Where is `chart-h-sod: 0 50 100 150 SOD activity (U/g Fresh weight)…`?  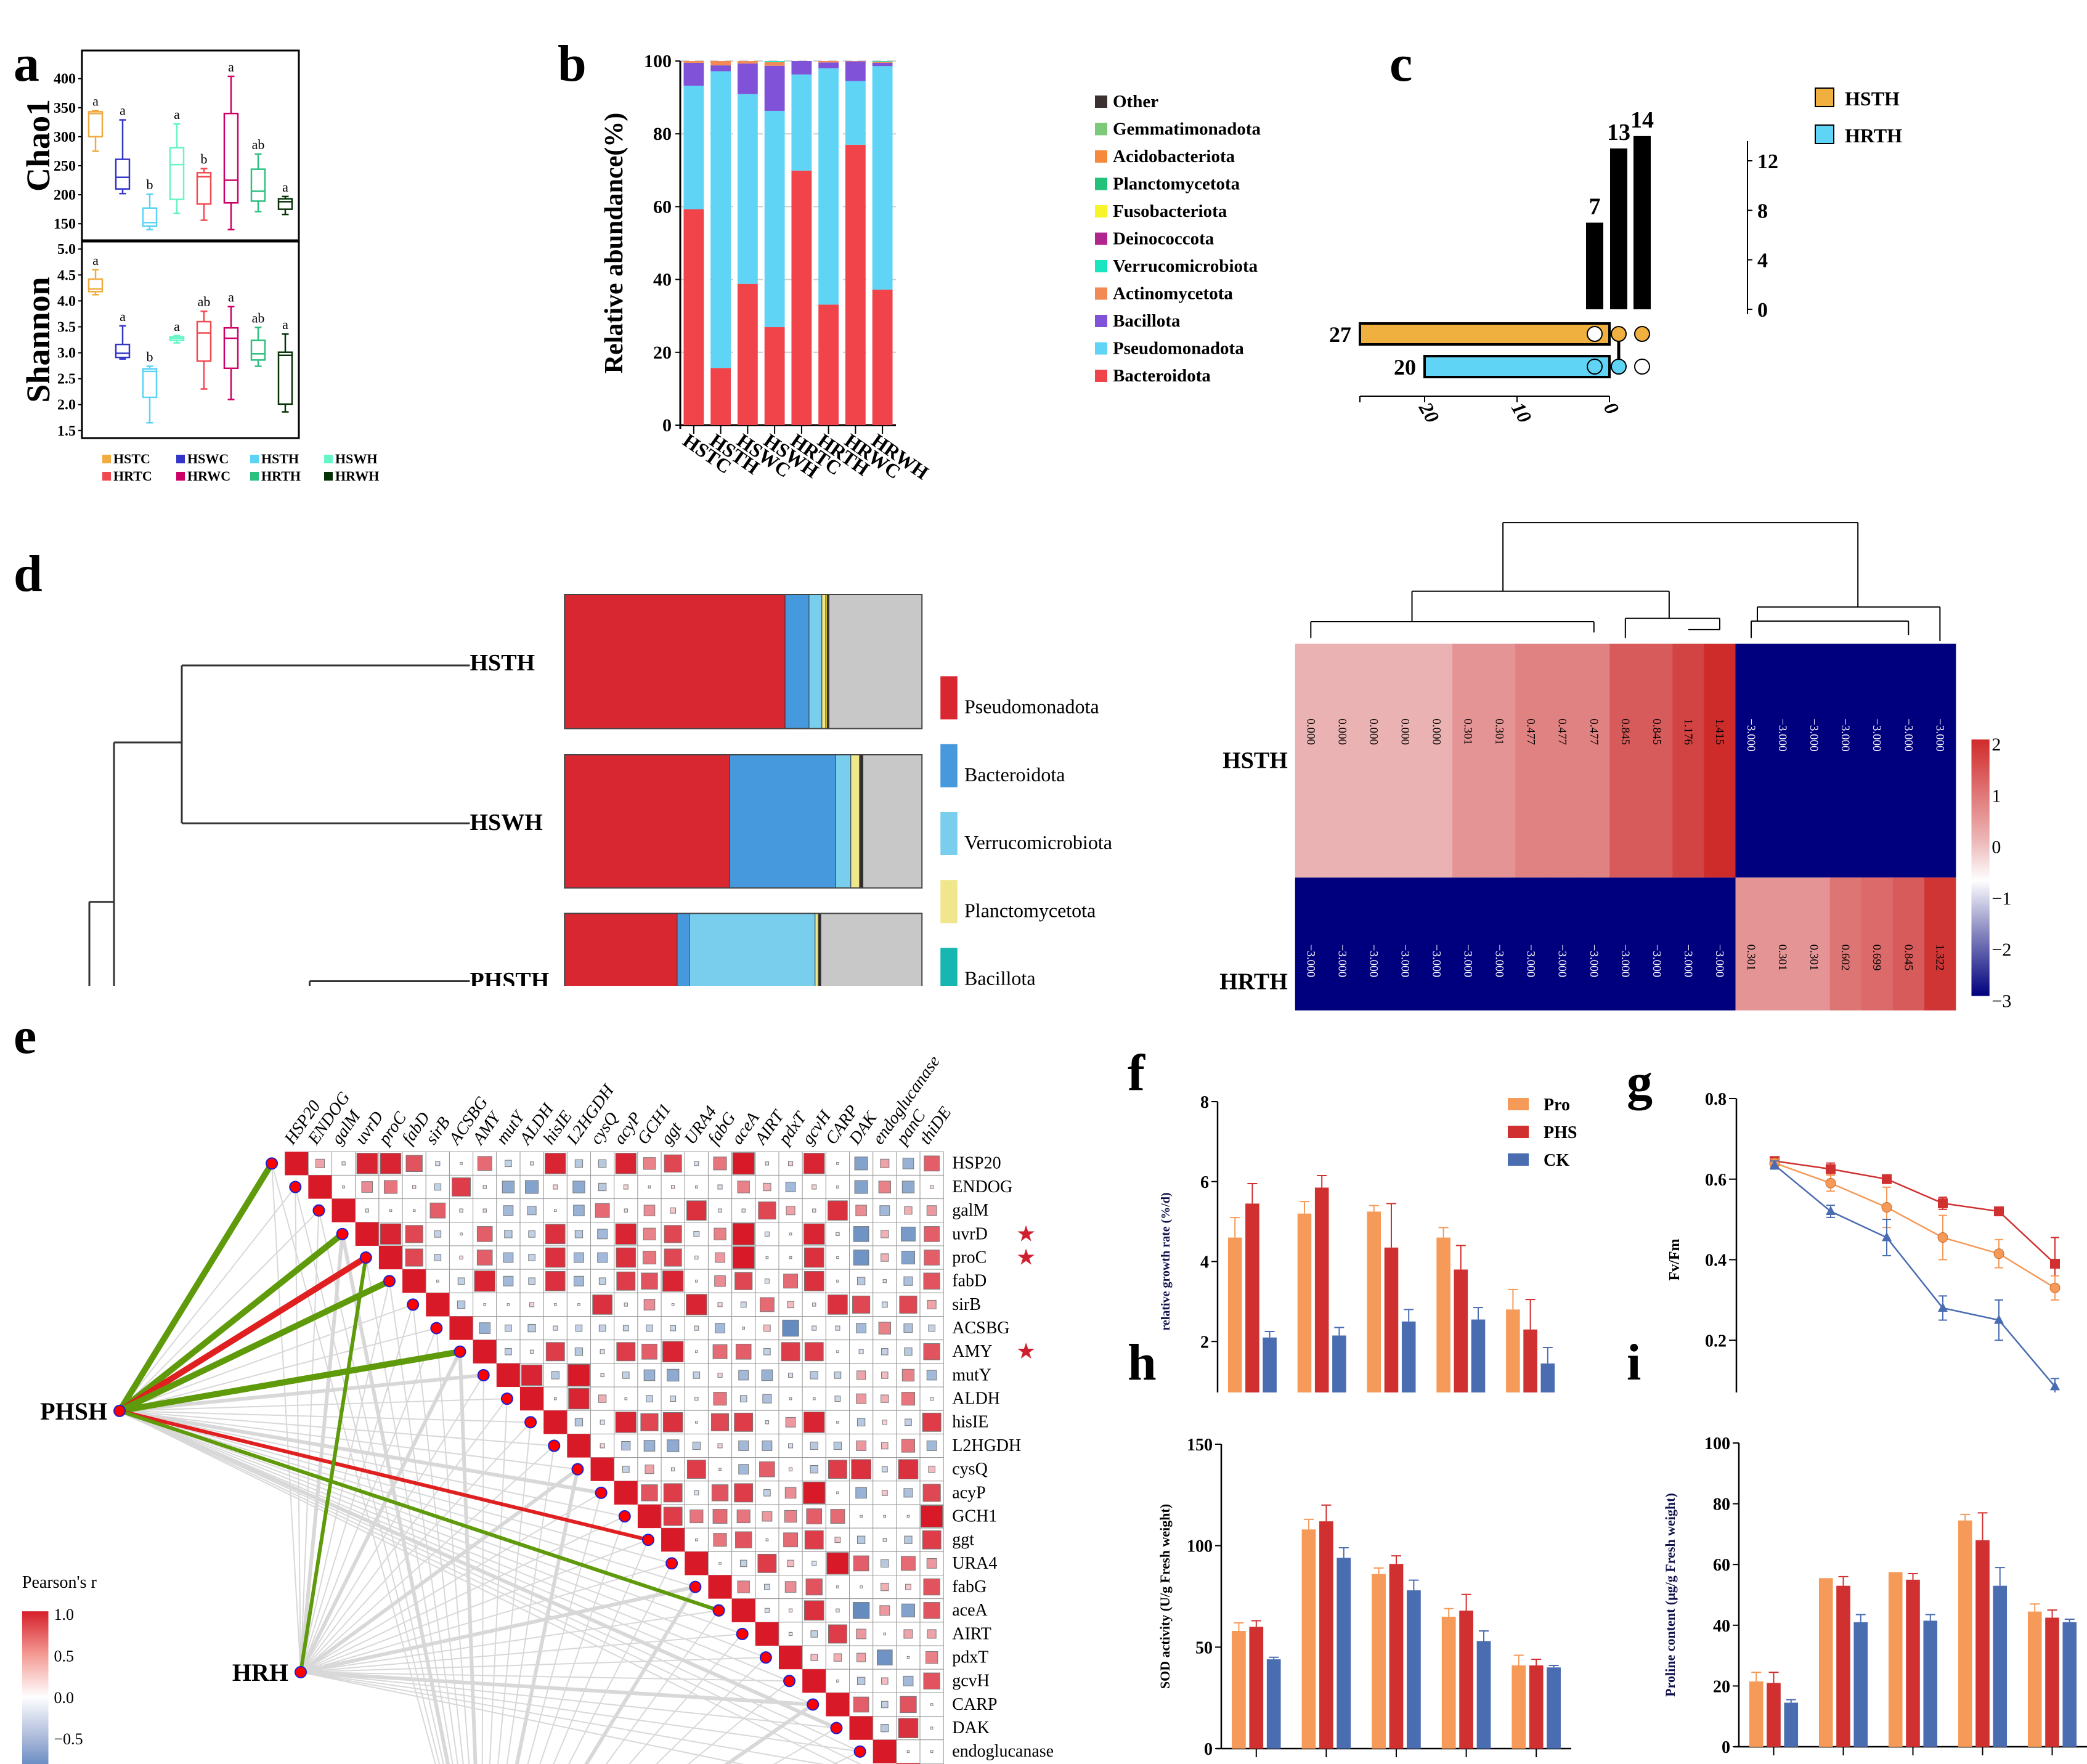 chart-h-sod: 0 50 100 150 SOD activity (U/g Fresh weight)… is located at coordinates (1364, 1597).